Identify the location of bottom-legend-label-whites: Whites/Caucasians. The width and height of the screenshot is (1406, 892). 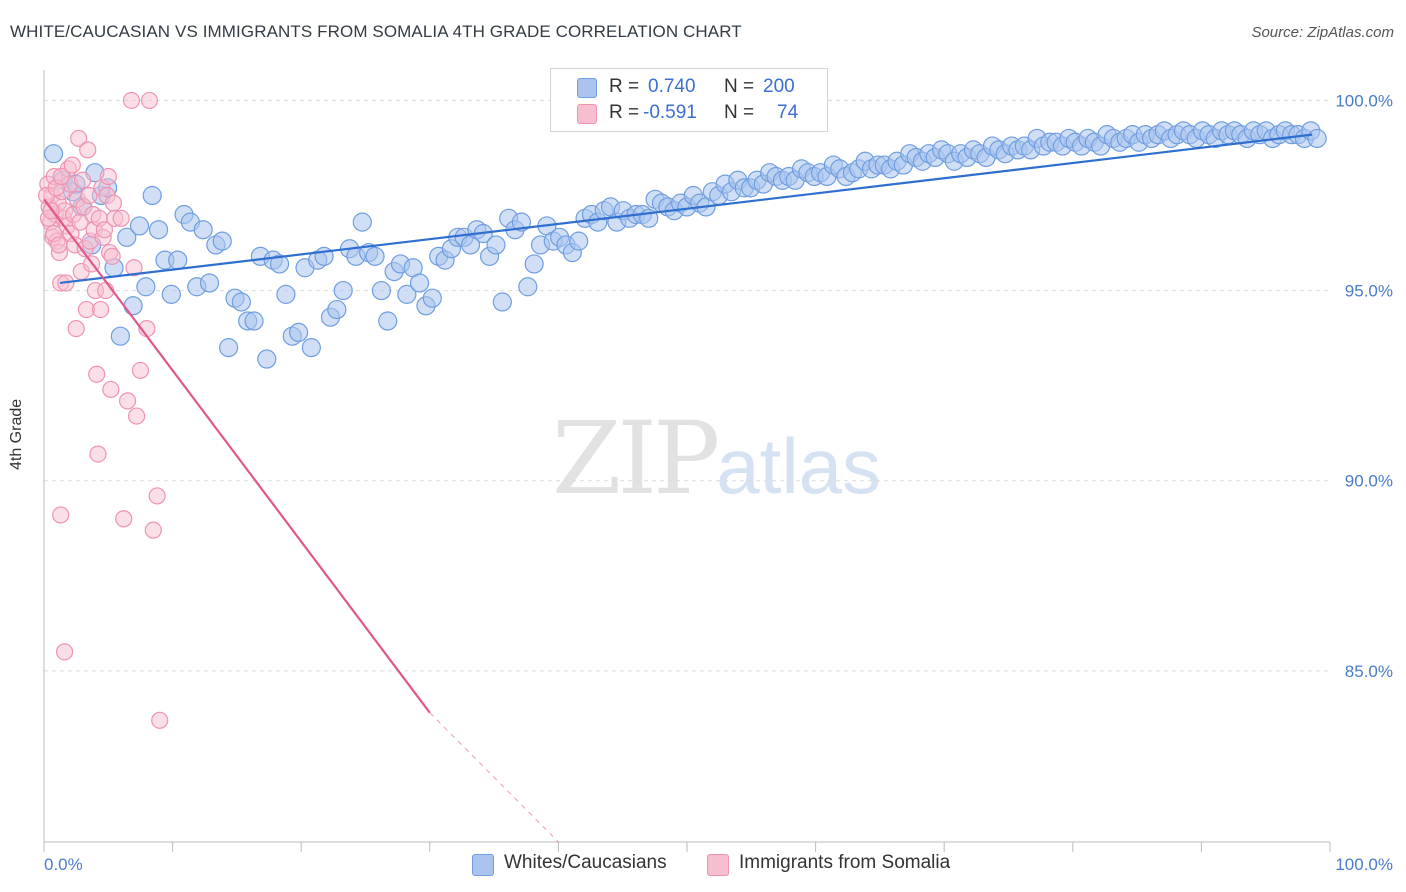
(585, 862).